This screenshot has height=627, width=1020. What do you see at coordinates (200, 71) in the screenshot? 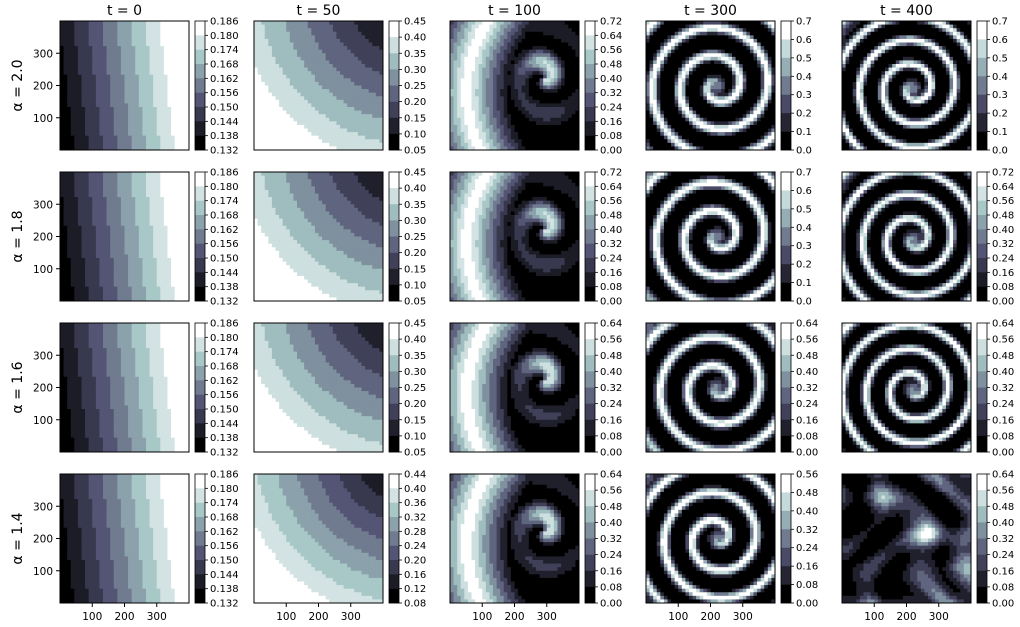
I see `colorbar-segment` at bounding box center [200, 71].